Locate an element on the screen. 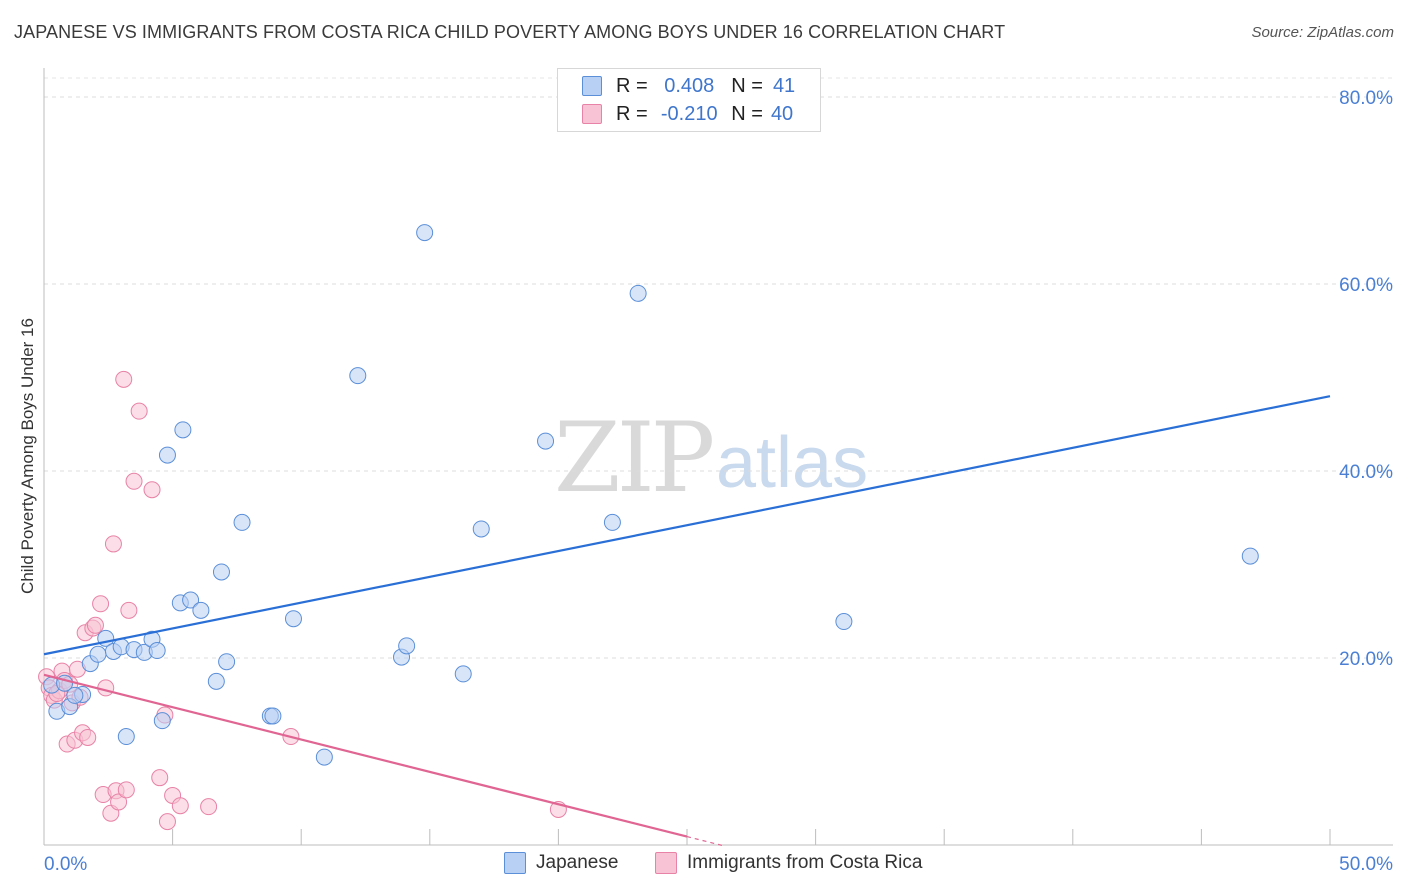 The width and height of the screenshot is (1406, 892). y-tick-label: 60.0% is located at coordinates (1366, 285).